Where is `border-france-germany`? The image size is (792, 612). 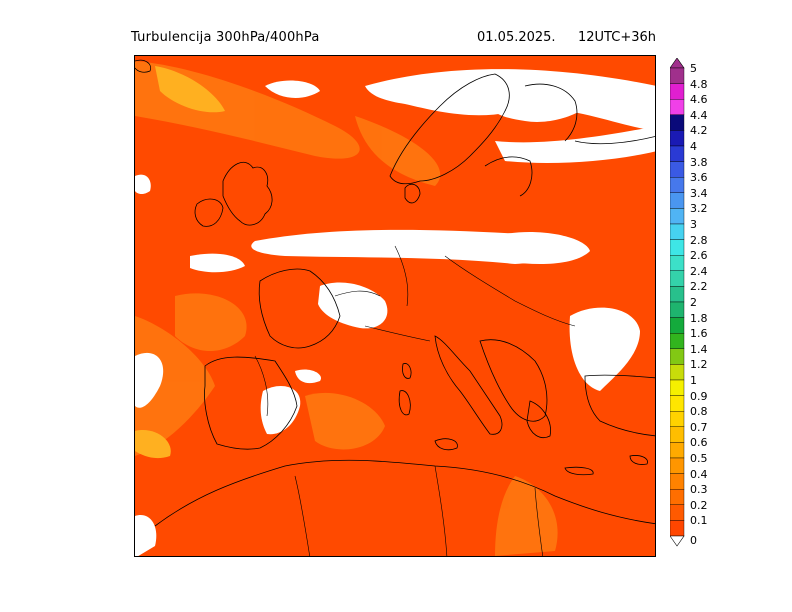
border-france-germany is located at coordinates (357, 293).